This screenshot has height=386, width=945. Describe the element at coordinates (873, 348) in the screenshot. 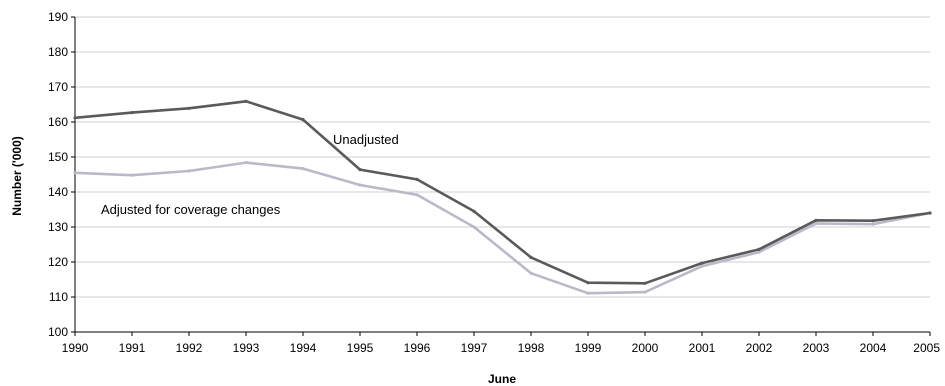

I see `x-tick-label: 2004` at that location.